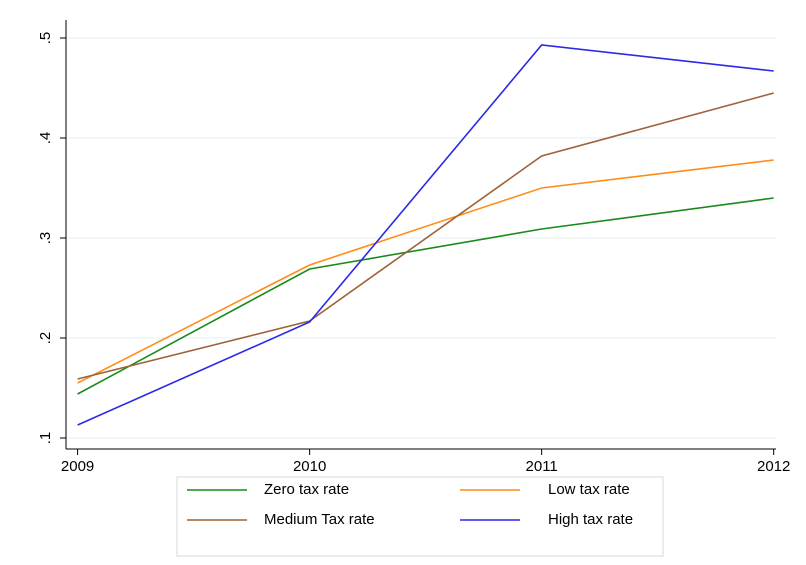 This screenshot has height=565, width=806. I want to click on y-tick-label: .5, so click(45, 38).